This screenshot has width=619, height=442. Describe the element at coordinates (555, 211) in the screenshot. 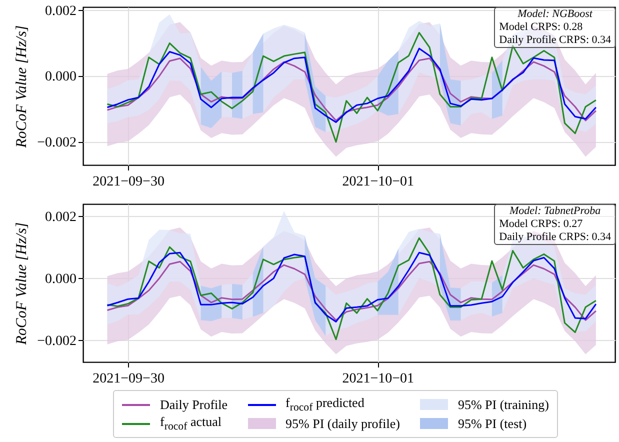

I see `annotation: Model: TabnetProba` at that location.